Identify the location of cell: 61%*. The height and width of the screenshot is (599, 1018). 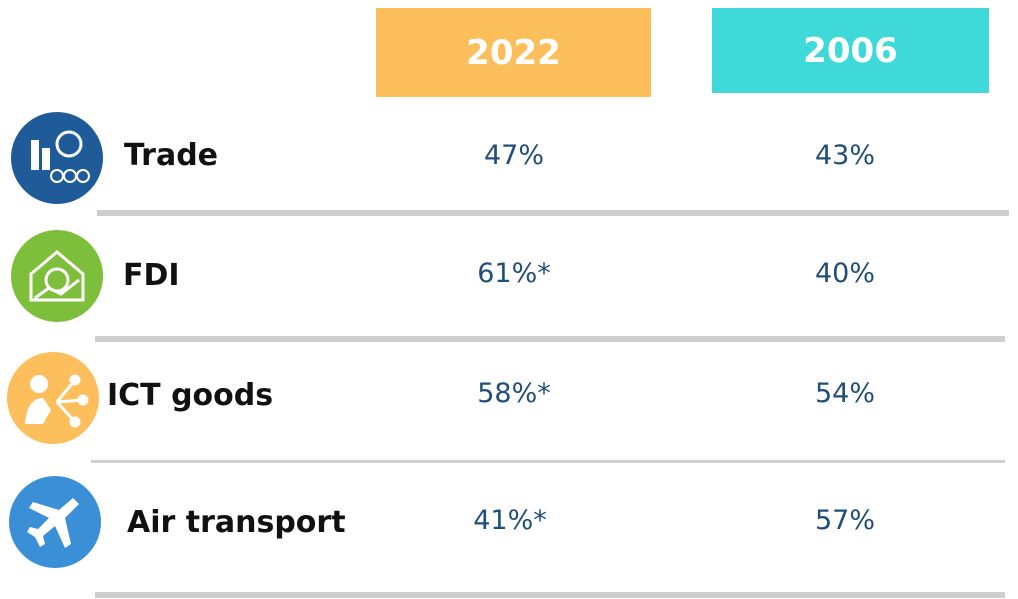
(514, 273).